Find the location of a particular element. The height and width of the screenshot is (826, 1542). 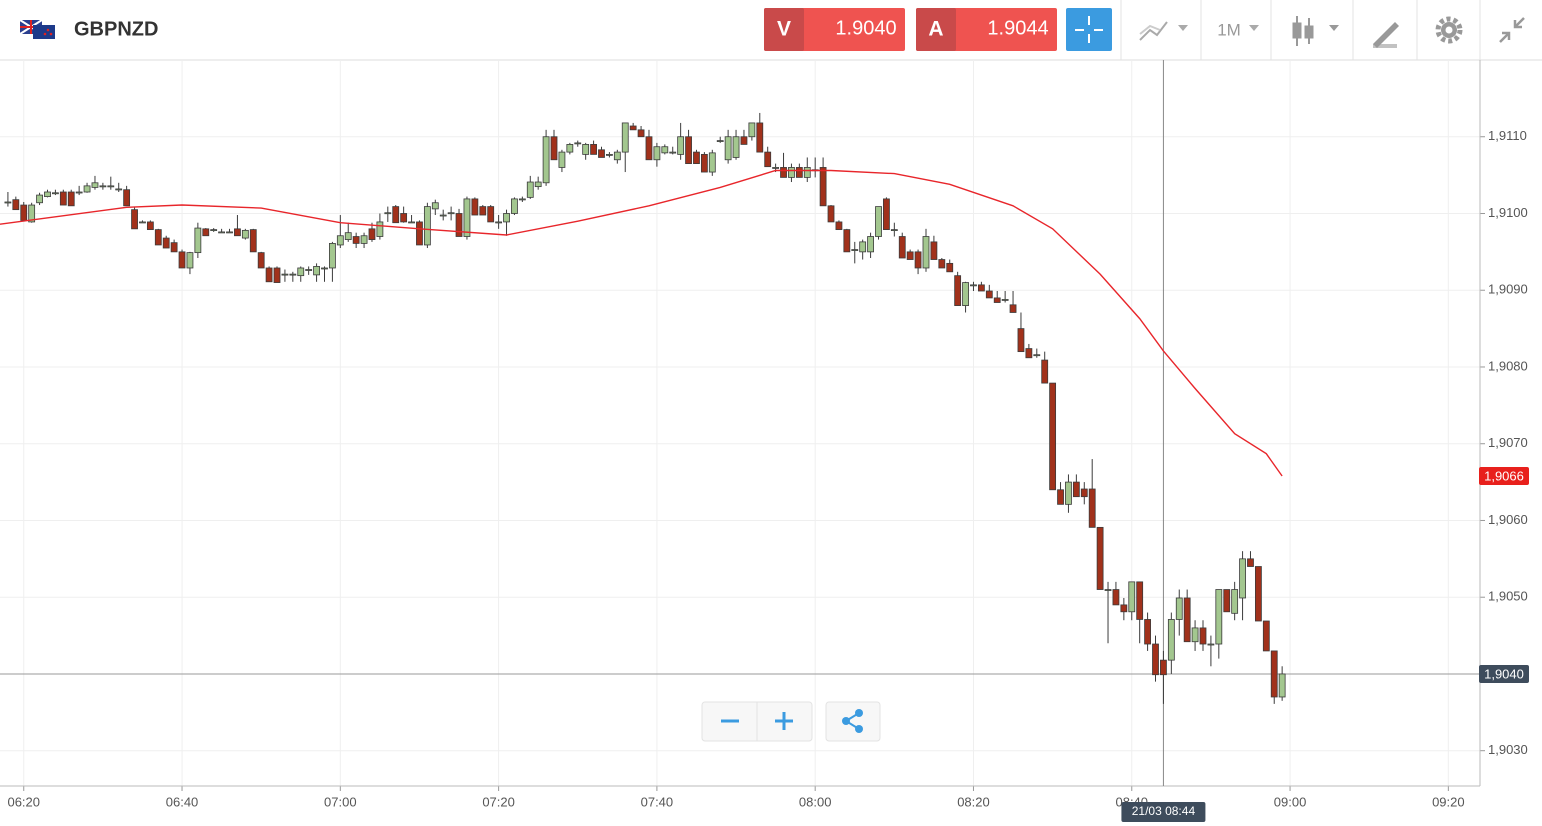

sell-price: 1.9040 is located at coordinates (865, 28).